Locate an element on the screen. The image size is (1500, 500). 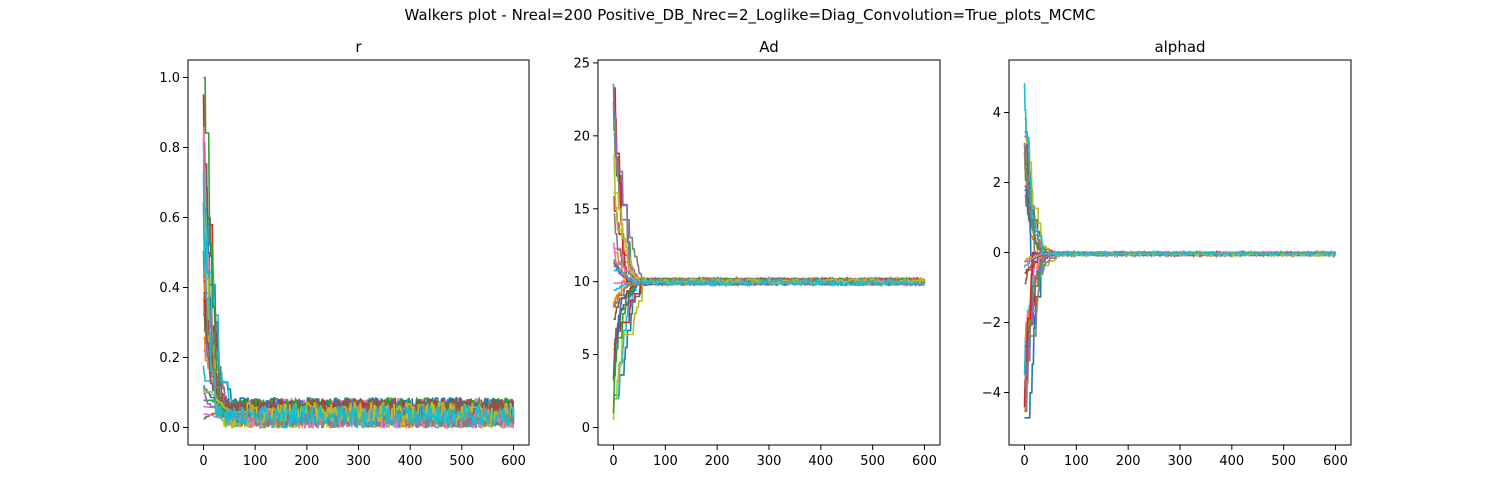
subplot-title: Ad is located at coordinates (769, 47).